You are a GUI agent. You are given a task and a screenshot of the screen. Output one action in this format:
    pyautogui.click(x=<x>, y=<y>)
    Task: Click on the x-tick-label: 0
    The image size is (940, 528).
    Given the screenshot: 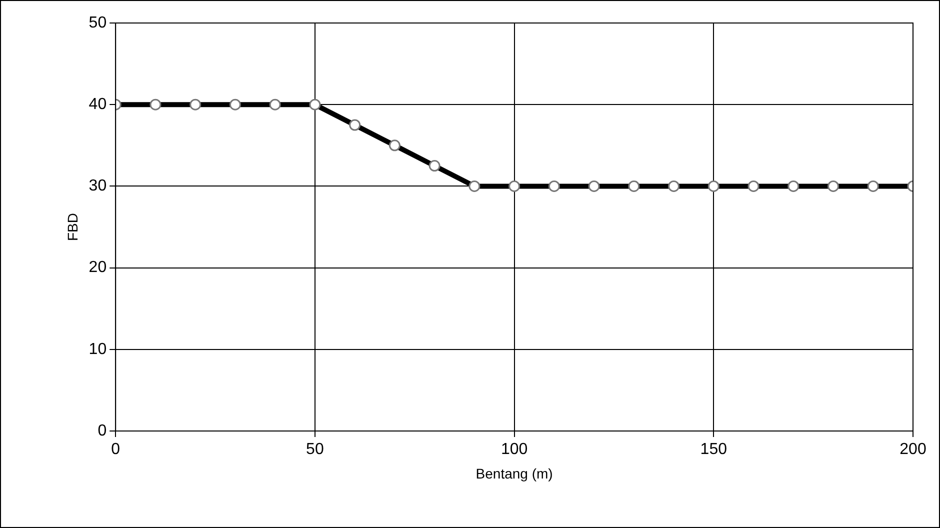 What is the action you would take?
    pyautogui.click(x=115, y=449)
    